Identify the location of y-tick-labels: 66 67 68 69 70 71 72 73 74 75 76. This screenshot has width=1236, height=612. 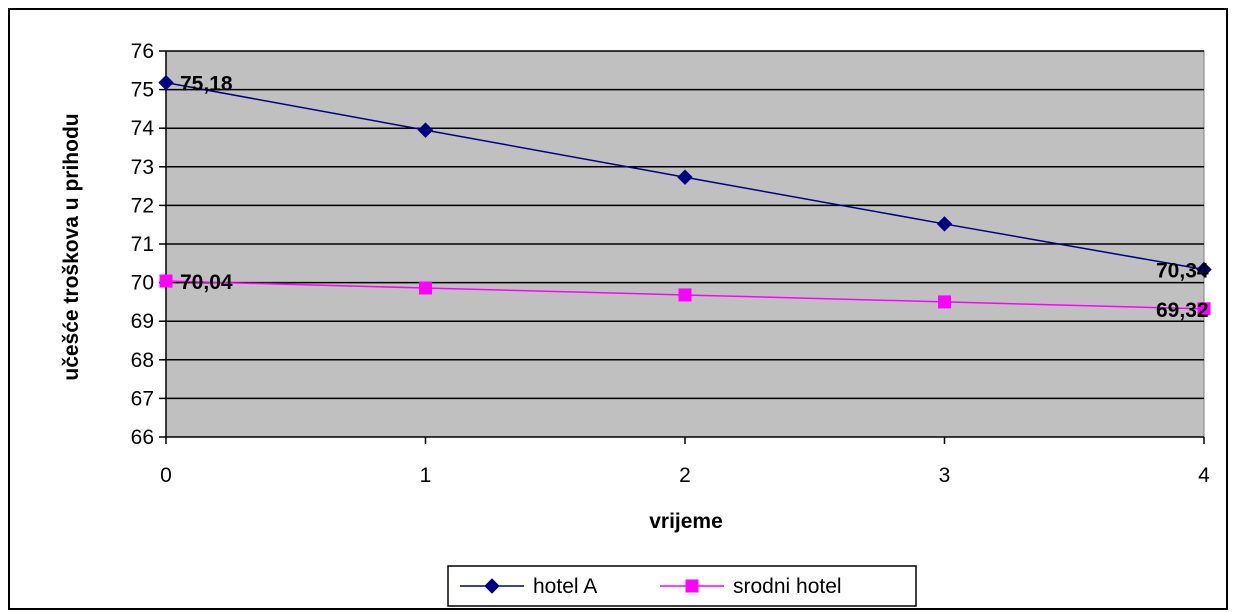
(143, 244).